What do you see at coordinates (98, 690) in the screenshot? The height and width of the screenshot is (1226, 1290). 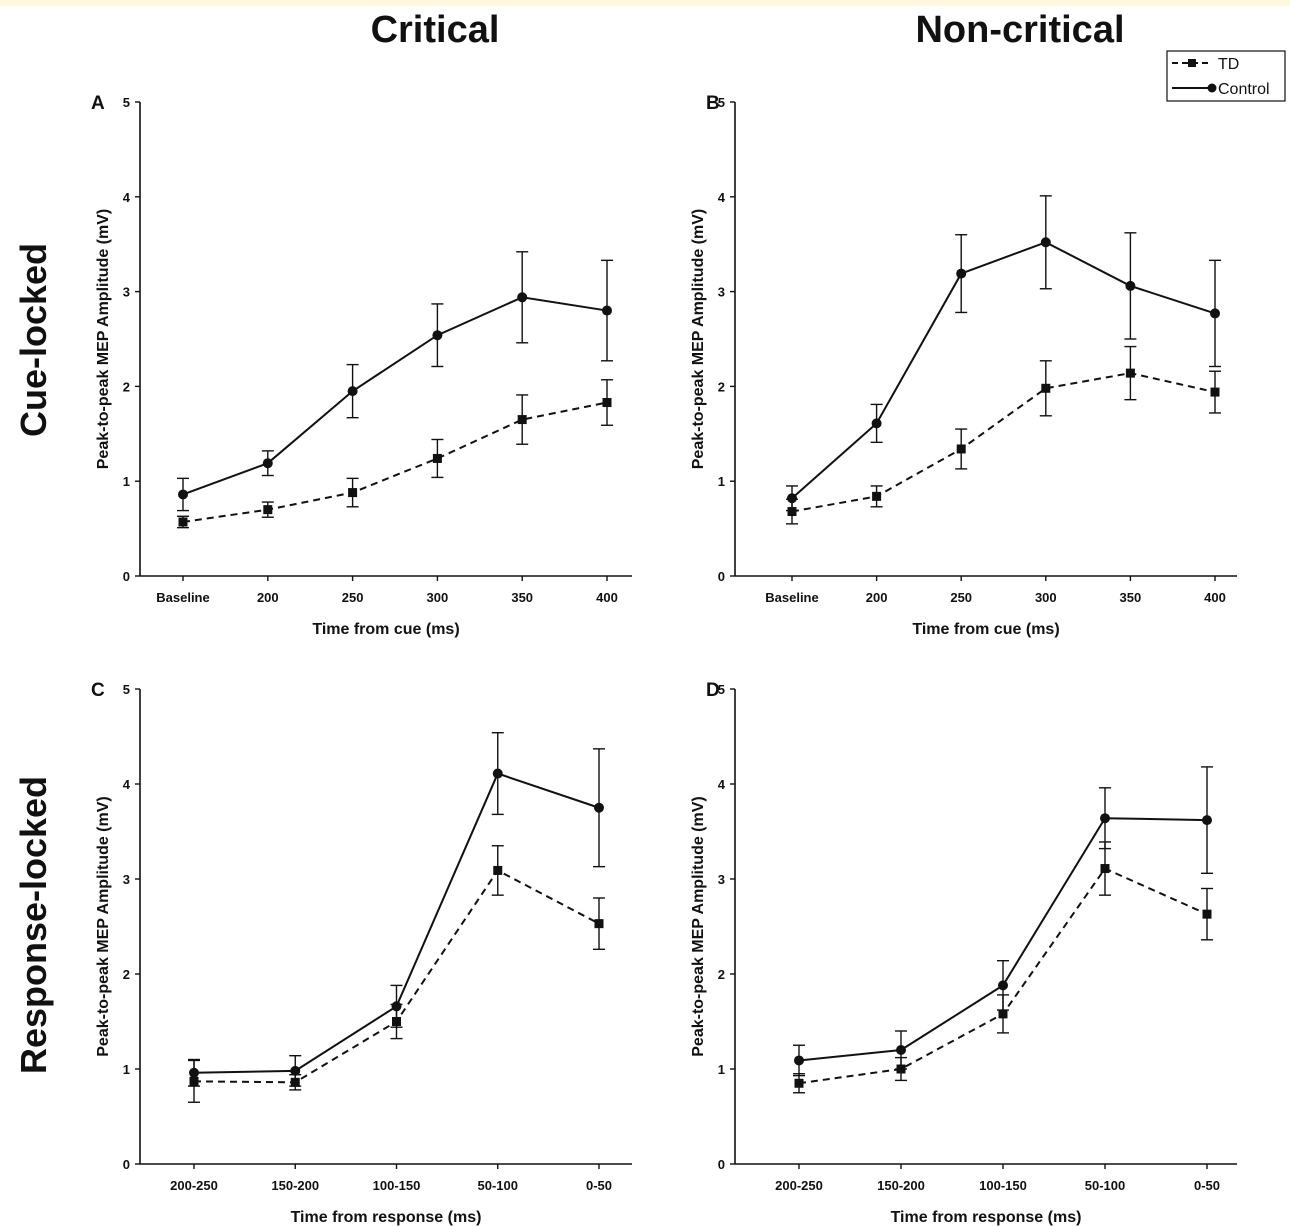 I see `panel-letter: C` at bounding box center [98, 690].